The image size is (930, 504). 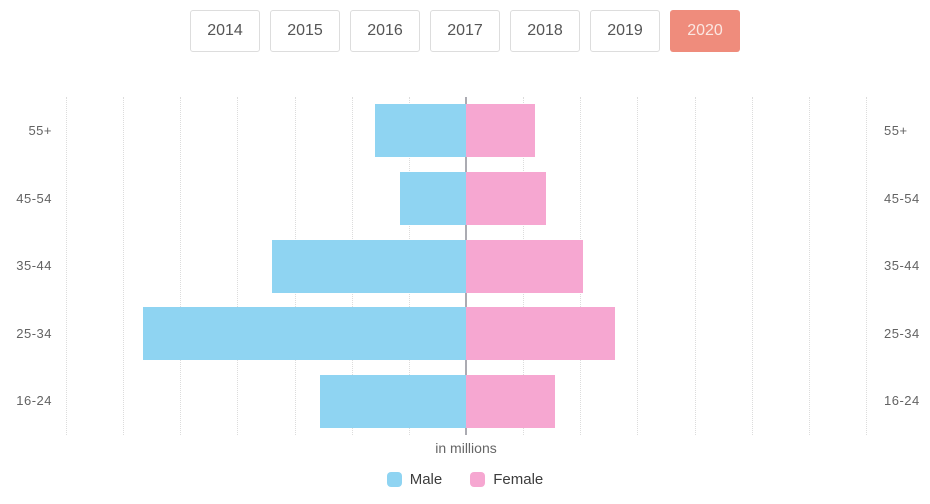 I want to click on legend-label-male: Male, so click(x=426, y=479).